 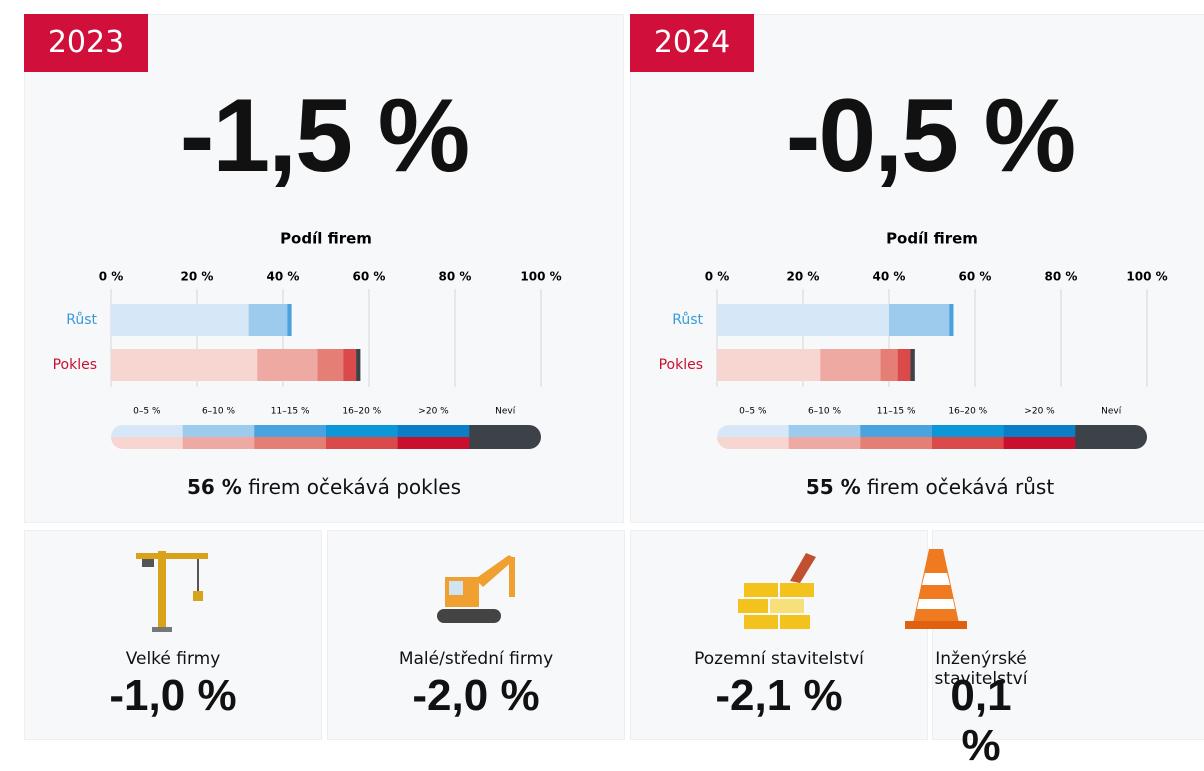 What do you see at coordinates (86, 43) in the screenshot?
I see `year-tag: 2023` at bounding box center [86, 43].